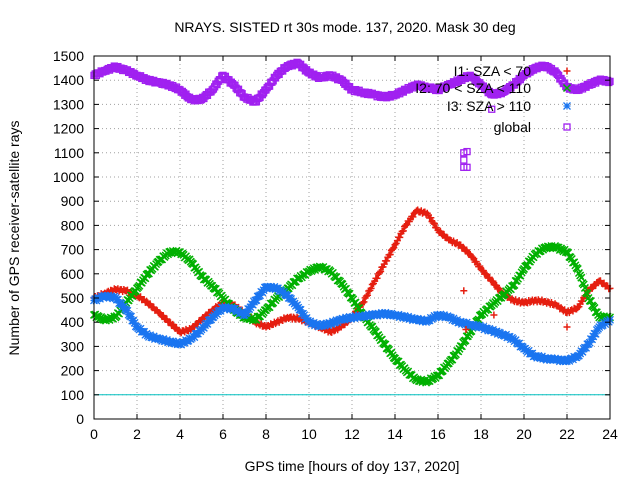  What do you see at coordinates (73, 225) in the screenshot?
I see `y-tick-label: 800` at bounding box center [73, 225].